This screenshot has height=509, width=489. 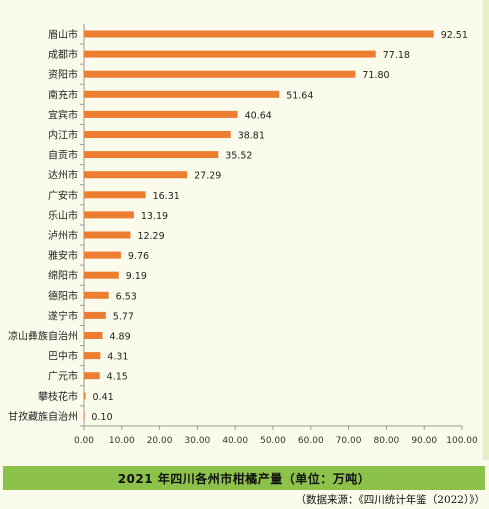 I want to click on value-label: 40.64, so click(x=258, y=115).